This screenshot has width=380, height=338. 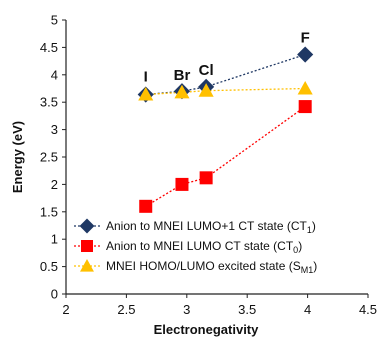 I want to click on y-tick-label: 1.5, so click(x=49, y=211).